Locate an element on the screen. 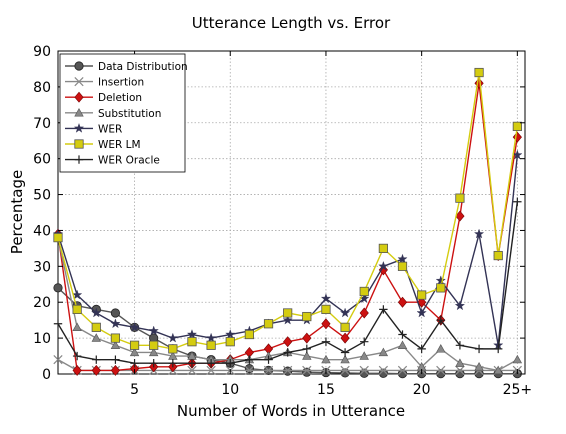  legend-label: Data Distribution is located at coordinates (143, 67).